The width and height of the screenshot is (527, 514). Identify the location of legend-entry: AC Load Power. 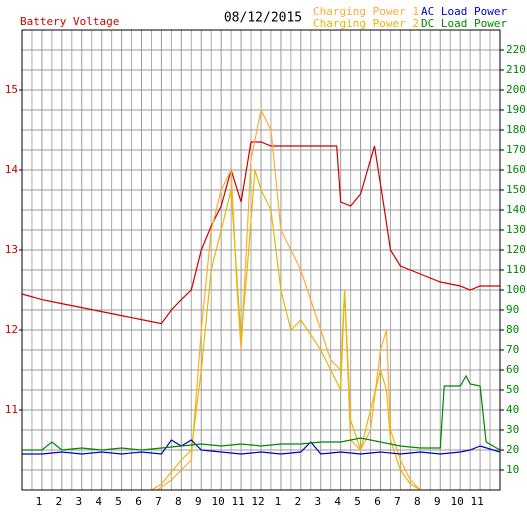
(464, 11).